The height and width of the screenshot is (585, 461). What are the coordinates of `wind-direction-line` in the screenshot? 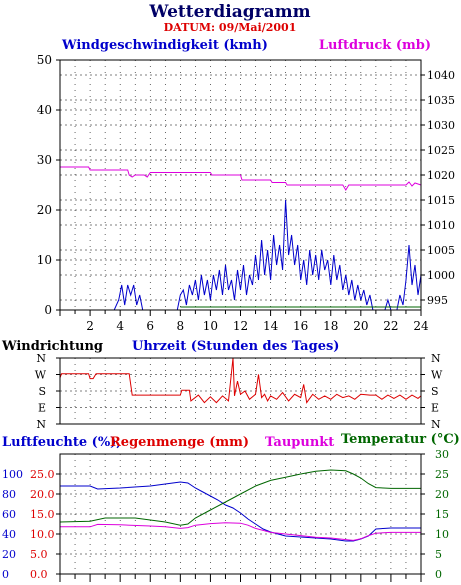 It's located at (240, 380).